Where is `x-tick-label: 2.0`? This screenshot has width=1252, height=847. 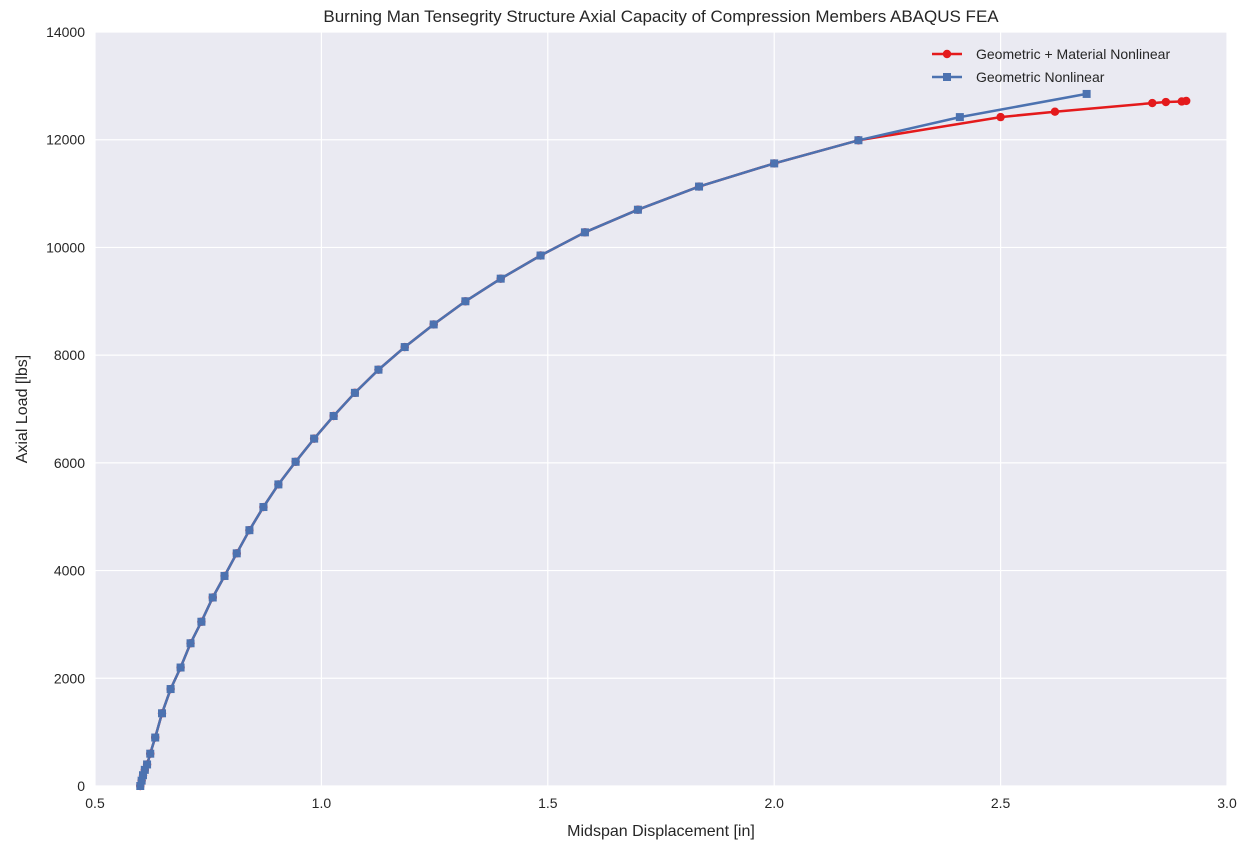
x-tick-label: 2.0 is located at coordinates (774, 803).